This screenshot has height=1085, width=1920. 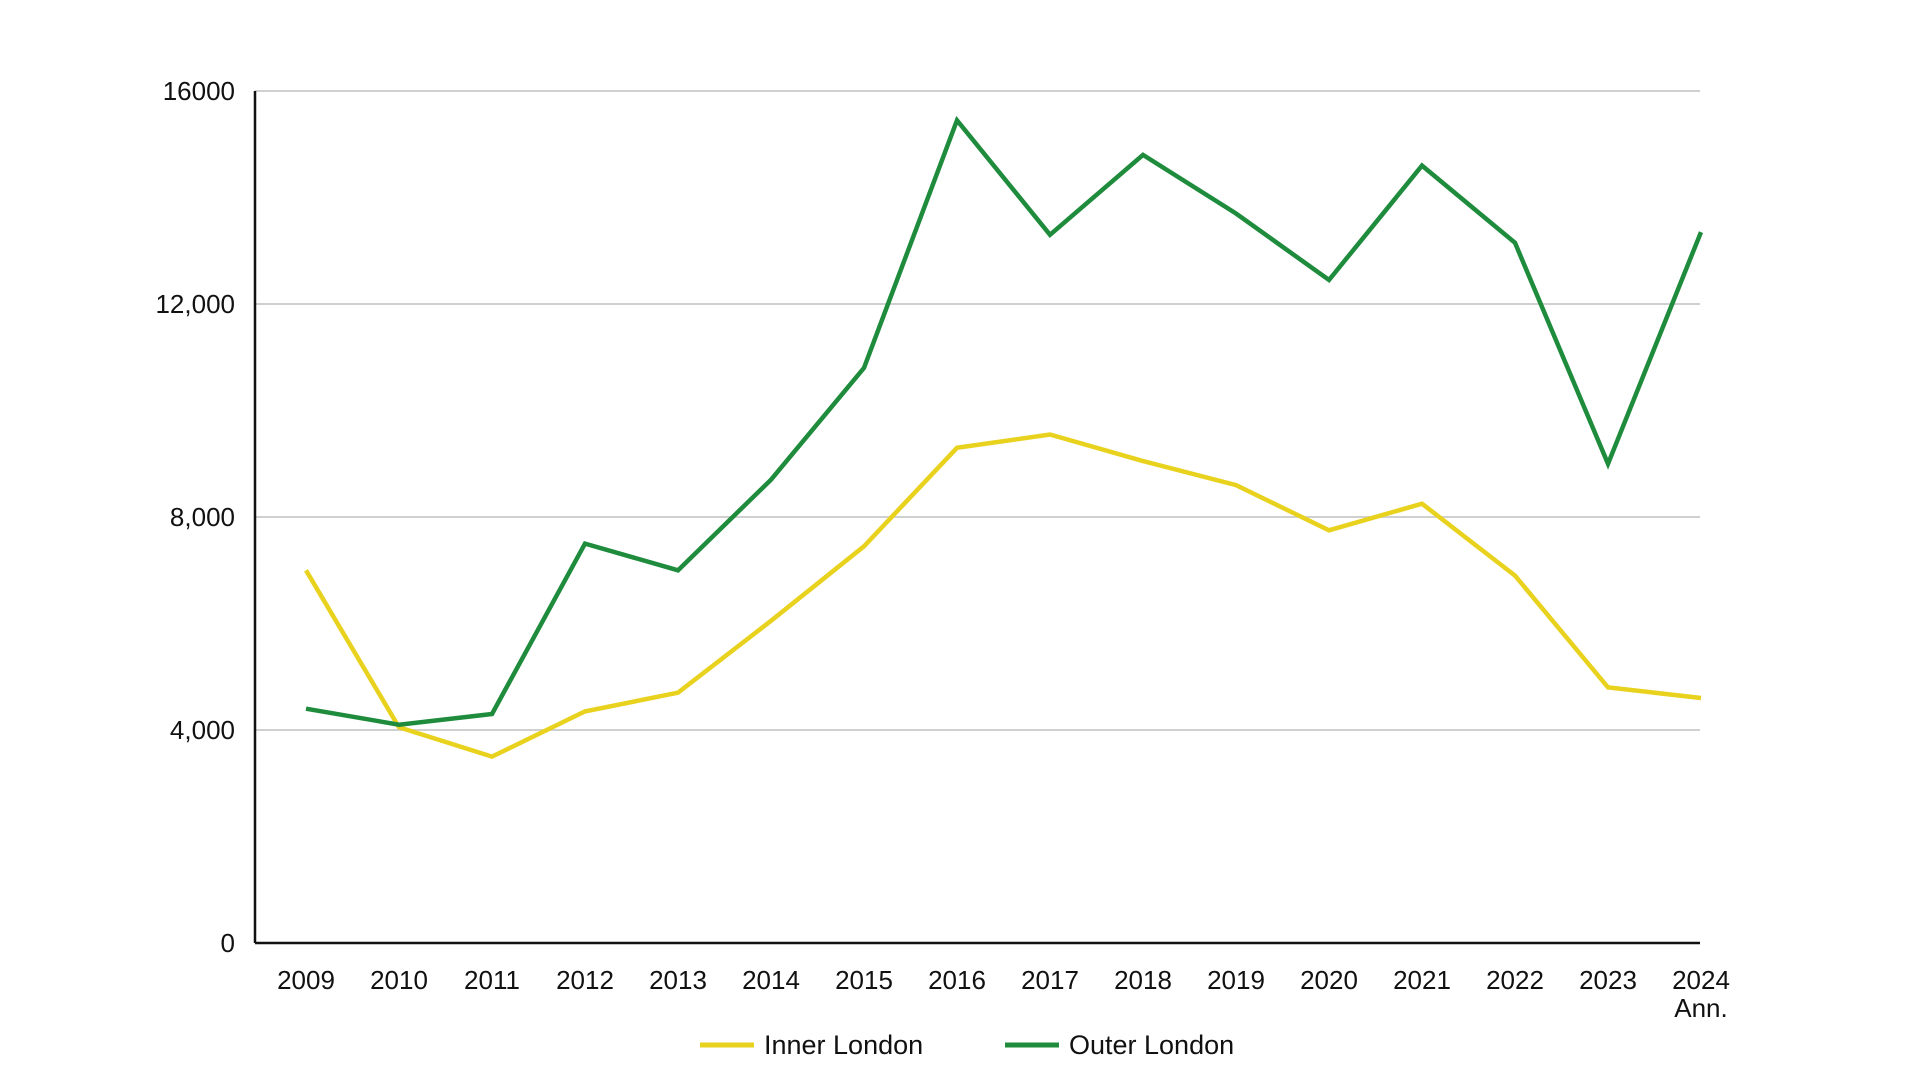 What do you see at coordinates (678, 980) in the screenshot?
I see `x-tick-label: 2013` at bounding box center [678, 980].